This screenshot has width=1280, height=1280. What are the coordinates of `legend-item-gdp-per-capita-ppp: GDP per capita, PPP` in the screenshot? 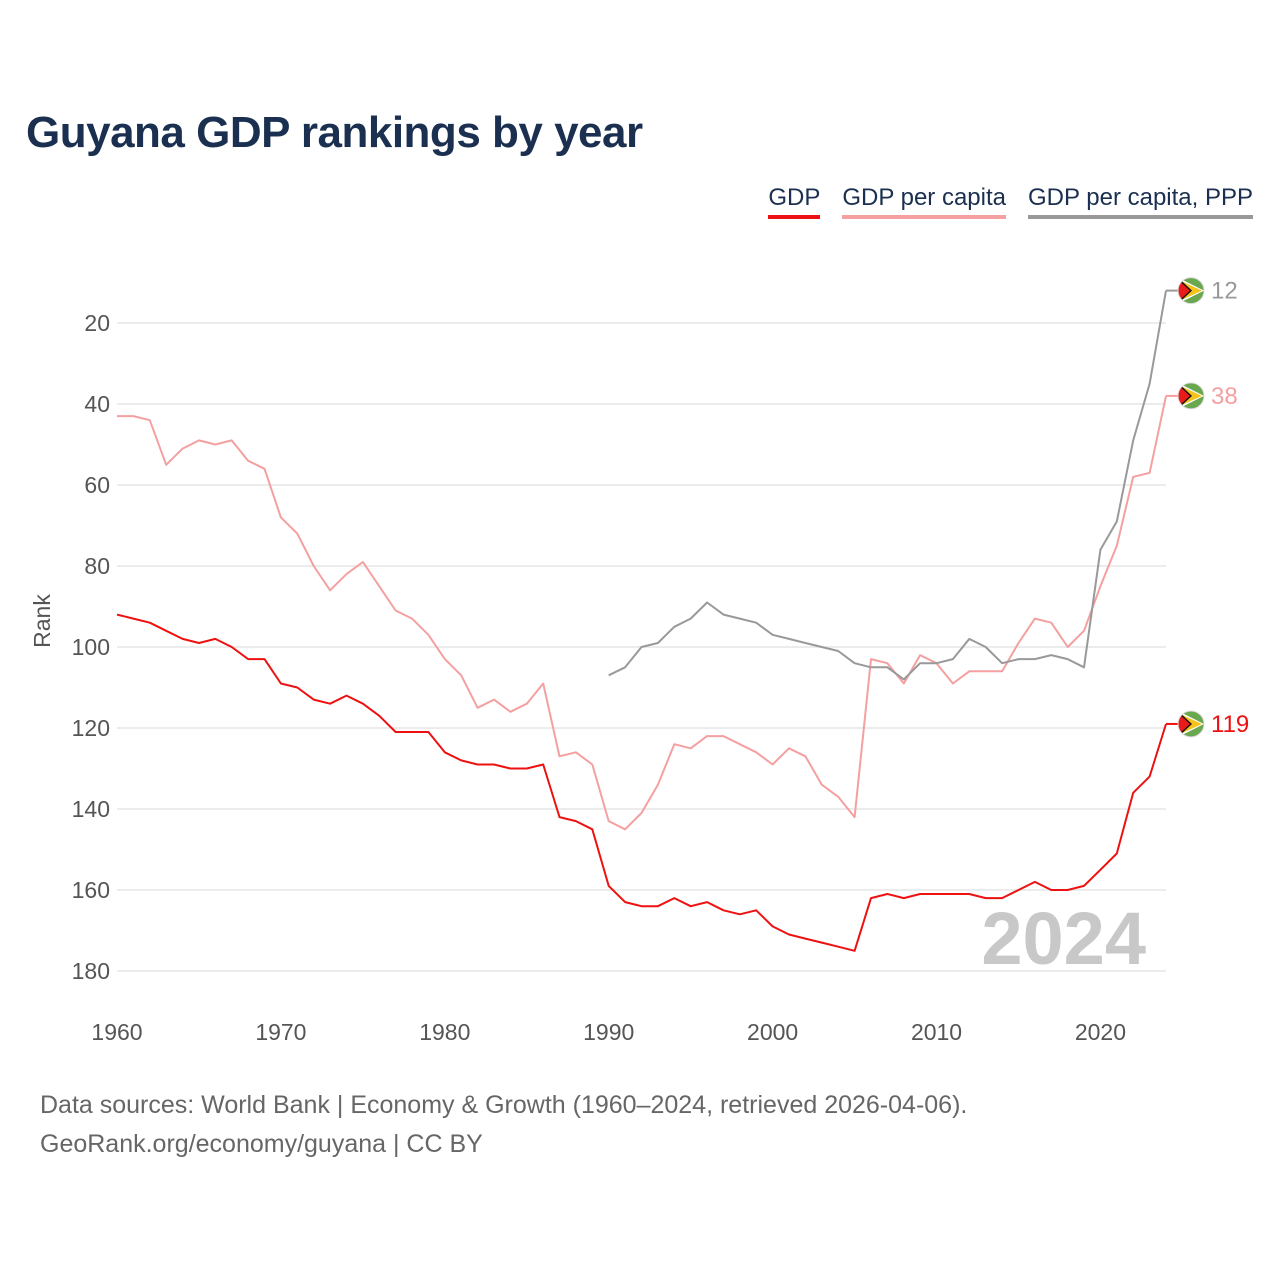 It's located at (1140, 201).